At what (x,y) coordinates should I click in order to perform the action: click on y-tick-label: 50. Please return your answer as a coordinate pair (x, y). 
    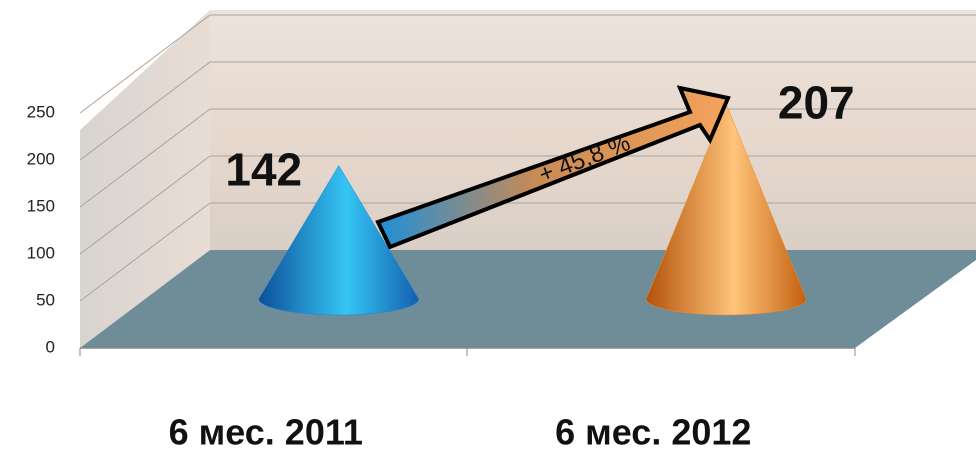
    Looking at the image, I should click on (45, 299).